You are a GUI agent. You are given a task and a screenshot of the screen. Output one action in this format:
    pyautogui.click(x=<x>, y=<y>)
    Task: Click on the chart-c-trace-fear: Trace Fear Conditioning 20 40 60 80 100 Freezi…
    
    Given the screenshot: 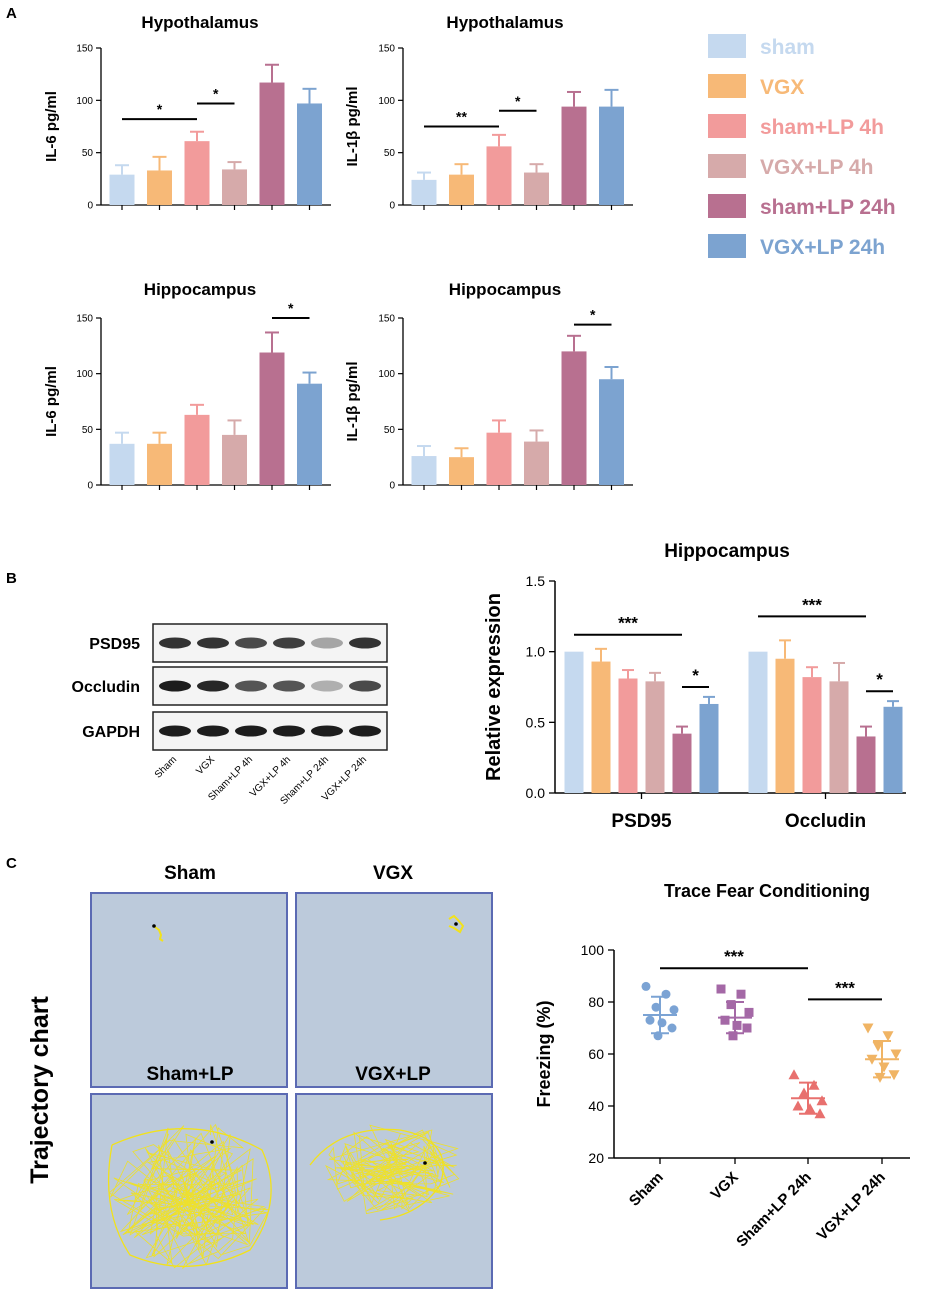 What is the action you would take?
    pyautogui.click(x=722, y=1066)
    